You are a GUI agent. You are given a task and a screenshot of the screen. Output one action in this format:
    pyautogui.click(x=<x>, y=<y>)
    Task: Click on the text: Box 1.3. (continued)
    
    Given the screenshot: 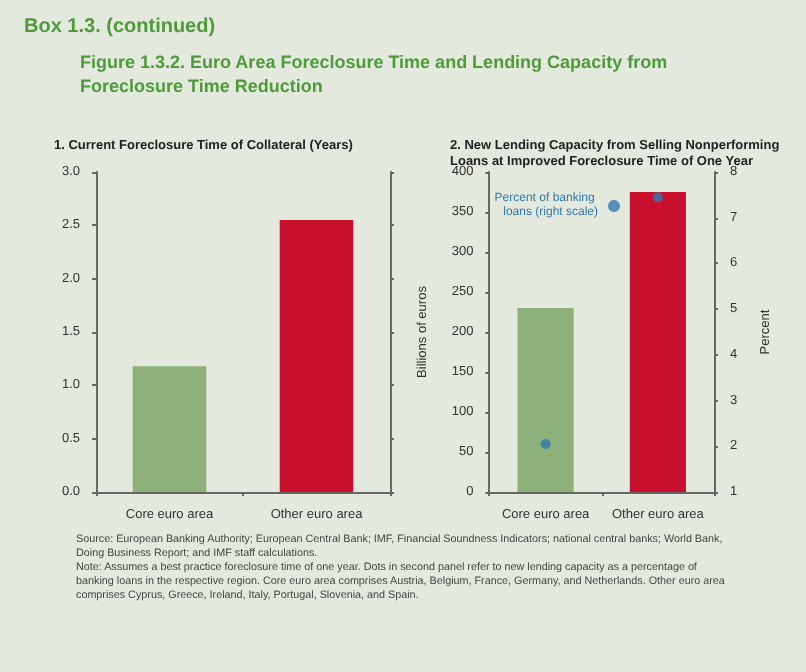 What is the action you would take?
    pyautogui.click(x=120, y=27)
    